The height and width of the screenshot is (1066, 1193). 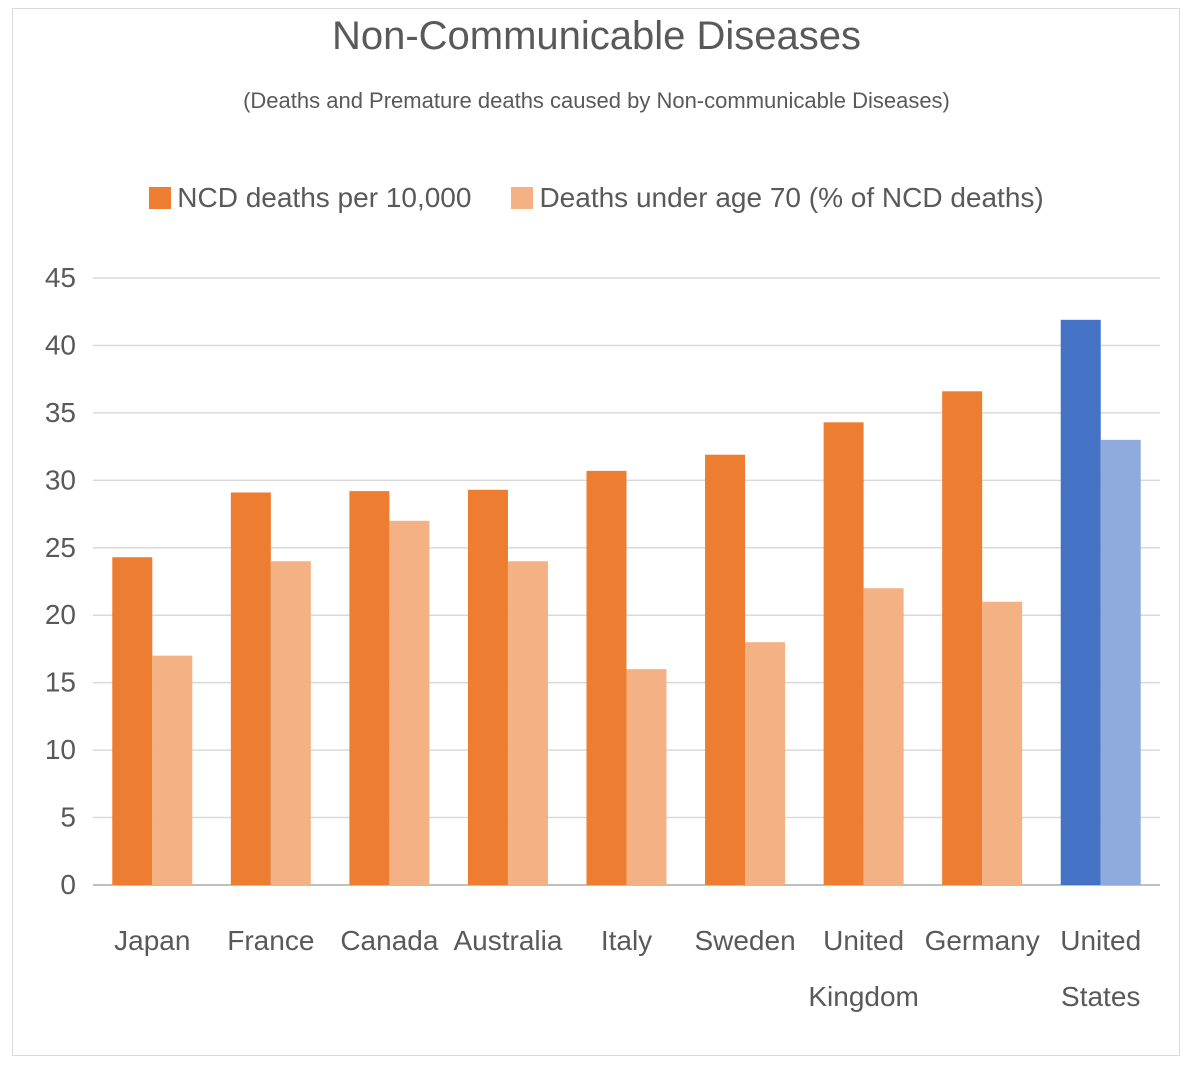 What do you see at coordinates (791, 197) in the screenshot?
I see `legend-label-premature-deaths: Deaths under age 70 (% of NCD deaths)` at bounding box center [791, 197].